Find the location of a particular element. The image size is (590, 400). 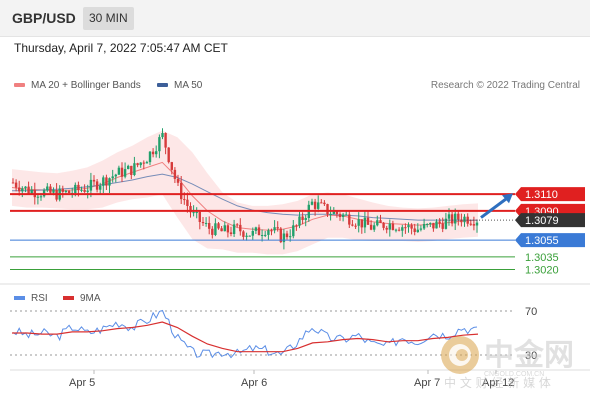

x-tick-label: Apr 5 is located at coordinates (82, 383).